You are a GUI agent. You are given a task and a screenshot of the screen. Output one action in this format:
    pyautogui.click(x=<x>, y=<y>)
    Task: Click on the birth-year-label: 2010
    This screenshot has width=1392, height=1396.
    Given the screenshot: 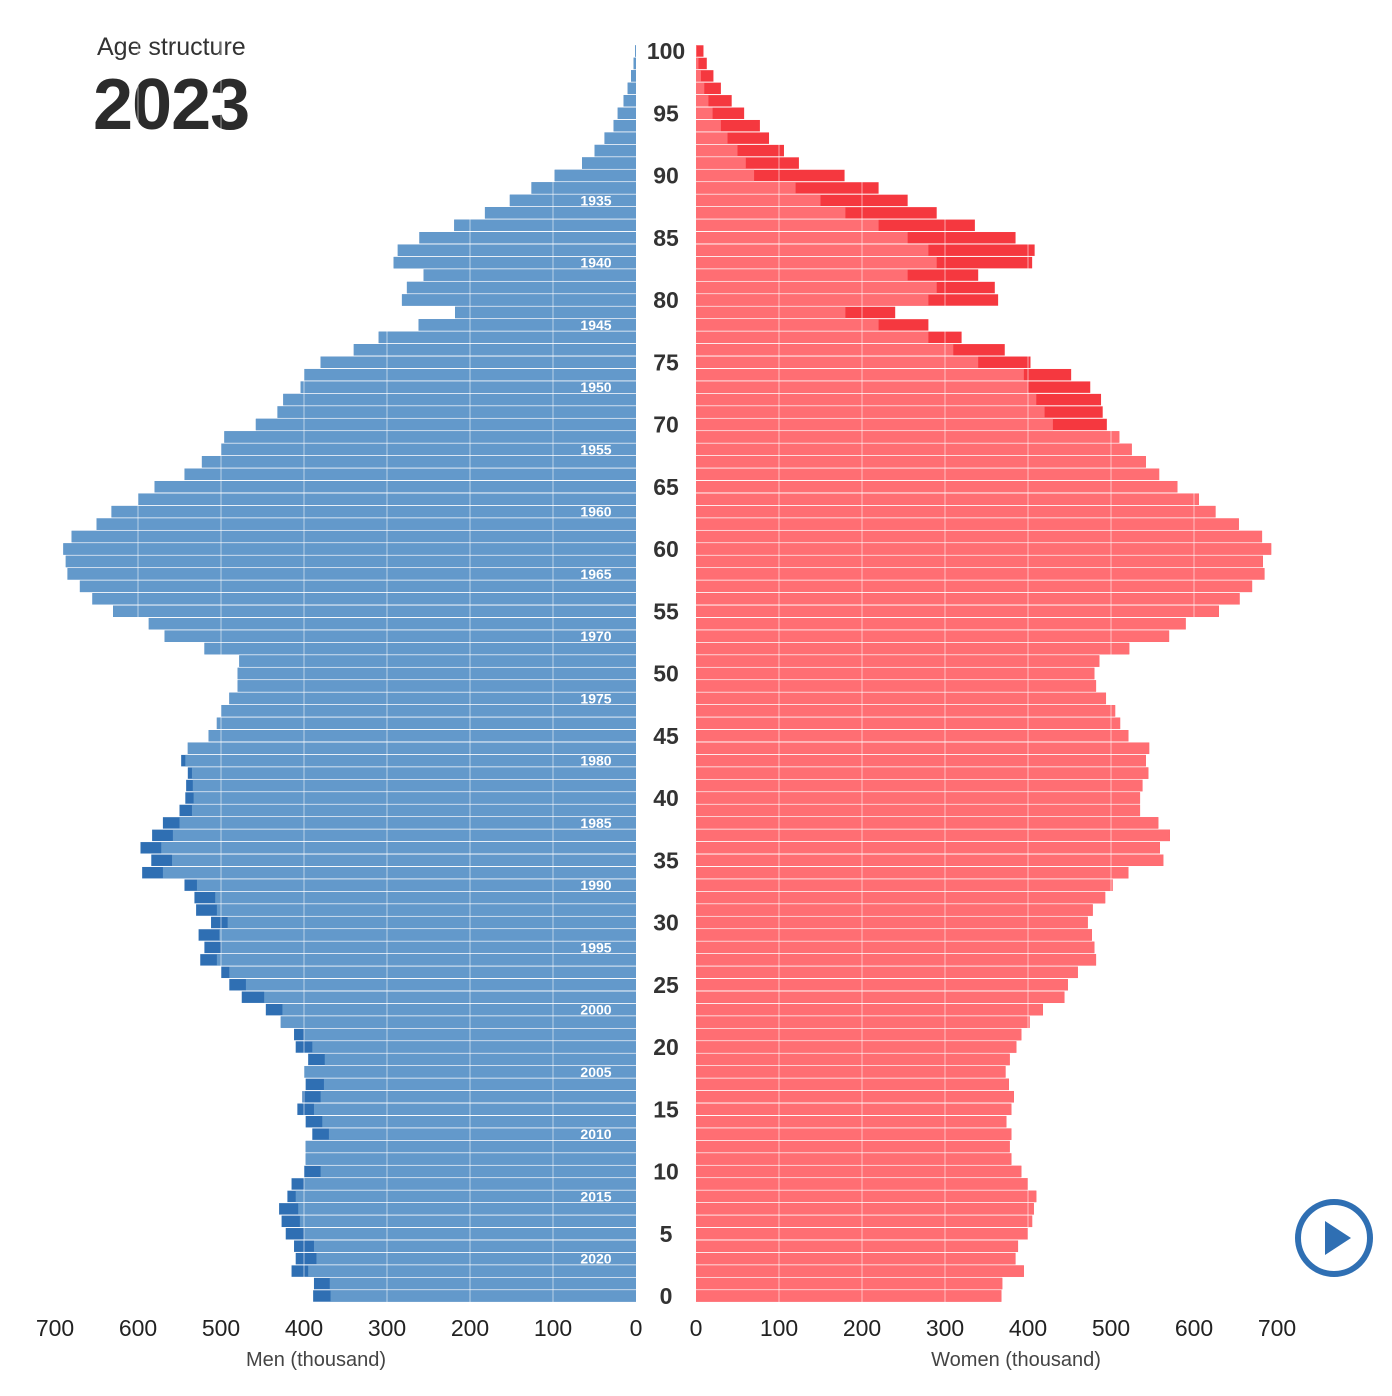 What is the action you would take?
    pyautogui.click(x=595, y=1134)
    